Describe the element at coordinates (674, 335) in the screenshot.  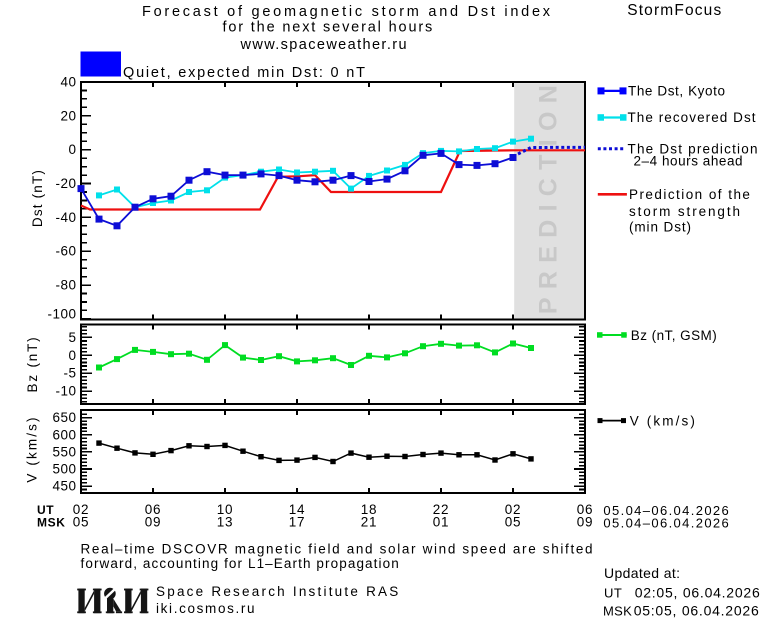
I see `svg-text: Bz (nT, GSM)` at that location.